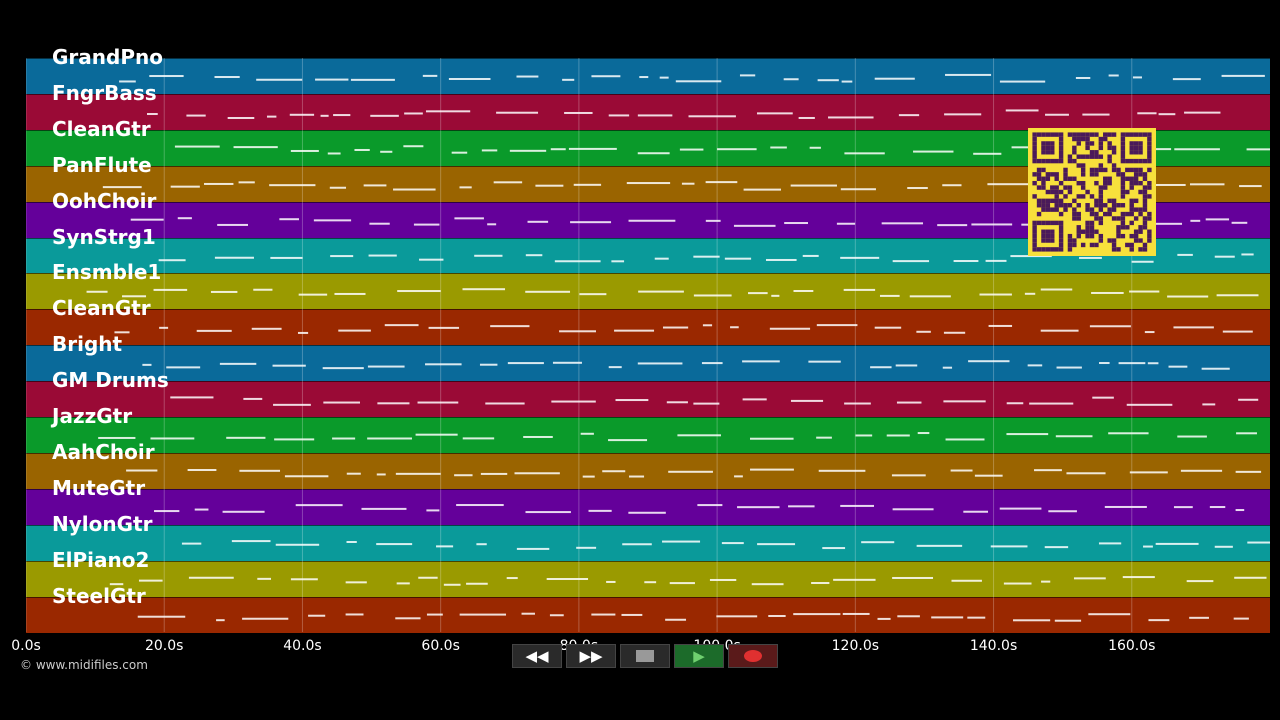  I want to click on time-tick-label: 140.0s, so click(993, 646).